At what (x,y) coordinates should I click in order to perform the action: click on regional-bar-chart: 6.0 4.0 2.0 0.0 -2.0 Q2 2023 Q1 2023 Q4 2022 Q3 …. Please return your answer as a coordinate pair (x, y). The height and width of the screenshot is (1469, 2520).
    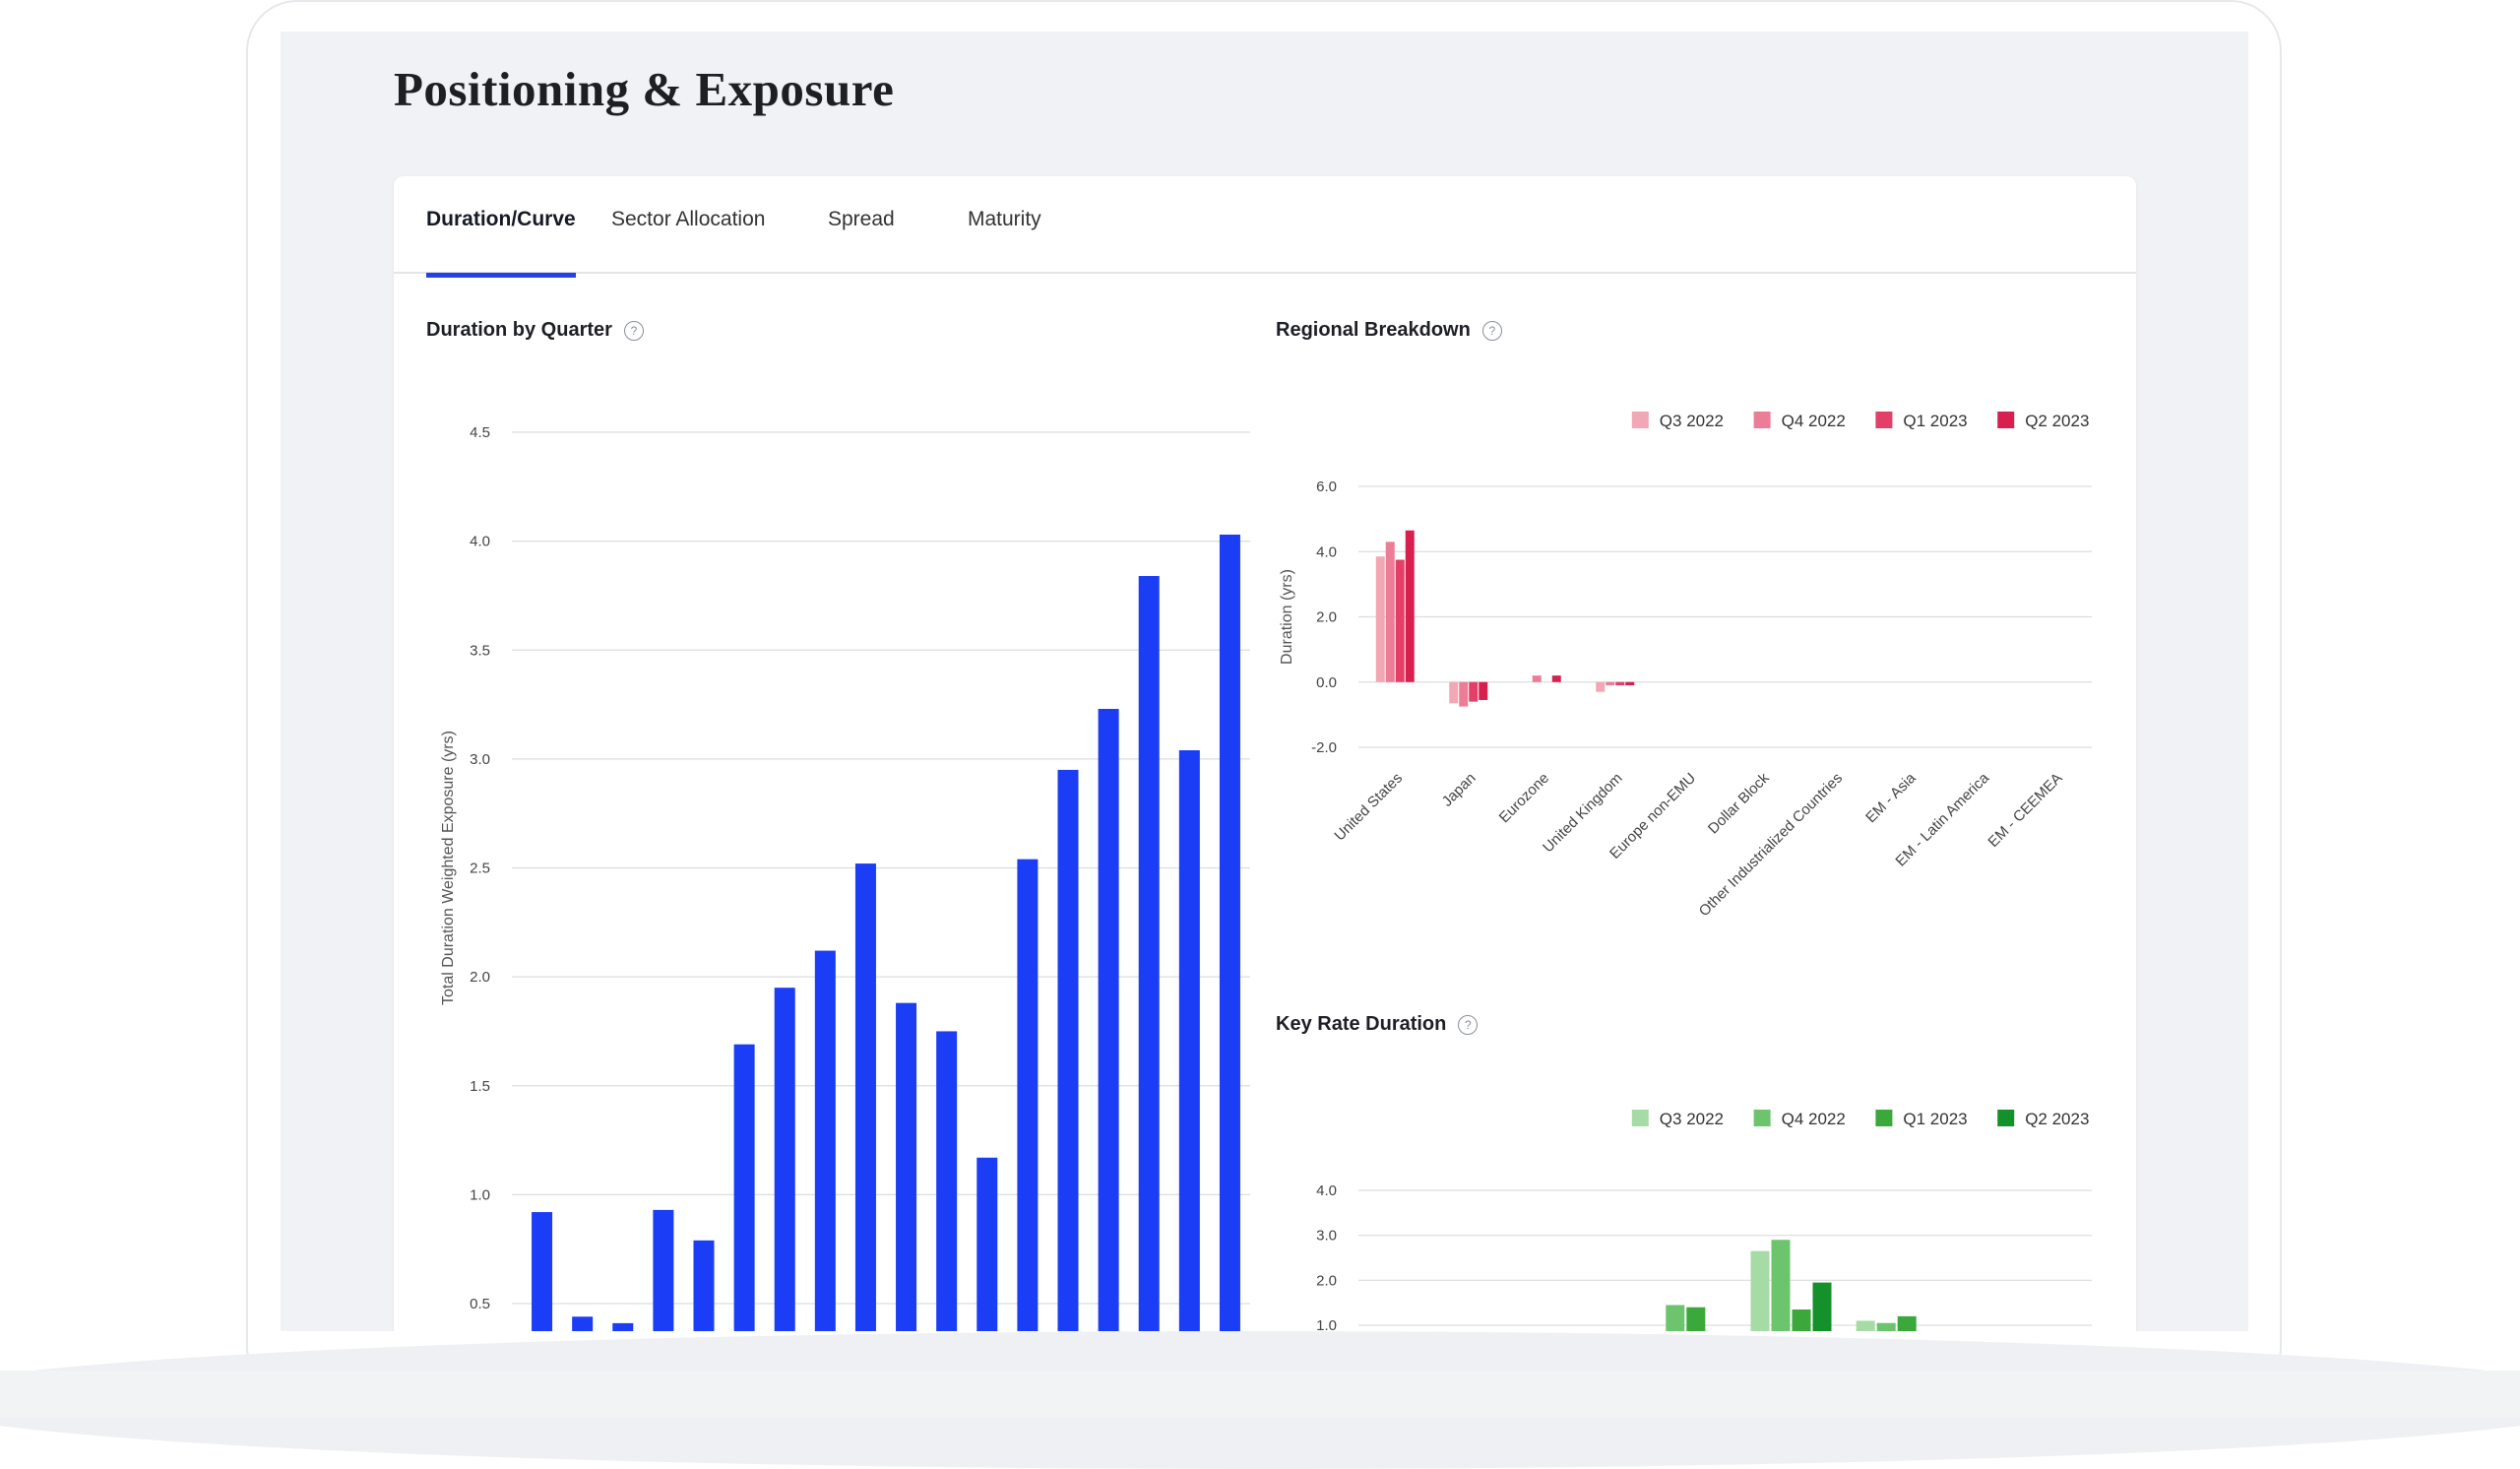
    Looking at the image, I should click on (1685, 666).